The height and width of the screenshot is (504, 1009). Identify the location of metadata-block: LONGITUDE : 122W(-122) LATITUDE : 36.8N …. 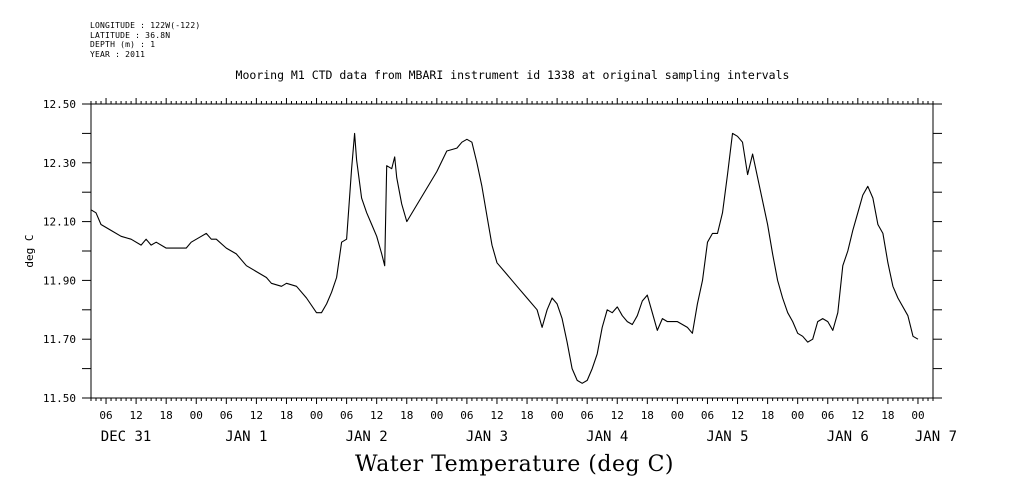
(145, 40).